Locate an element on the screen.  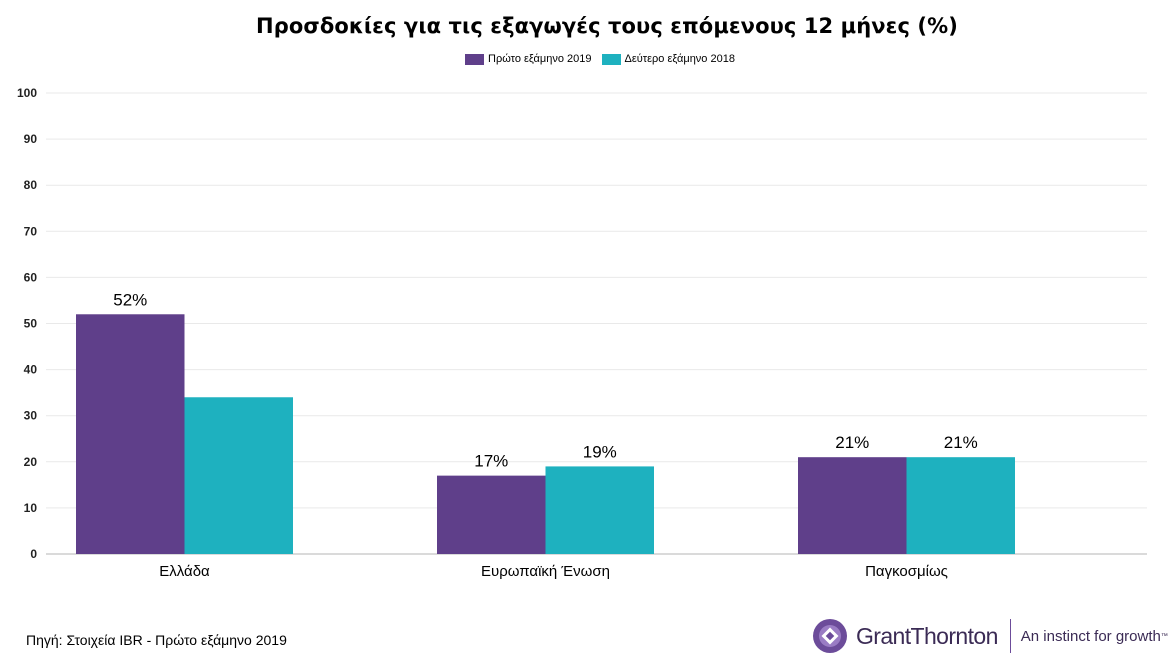
x-category-label-3: Παγκοσμίως is located at coordinates (906, 571).